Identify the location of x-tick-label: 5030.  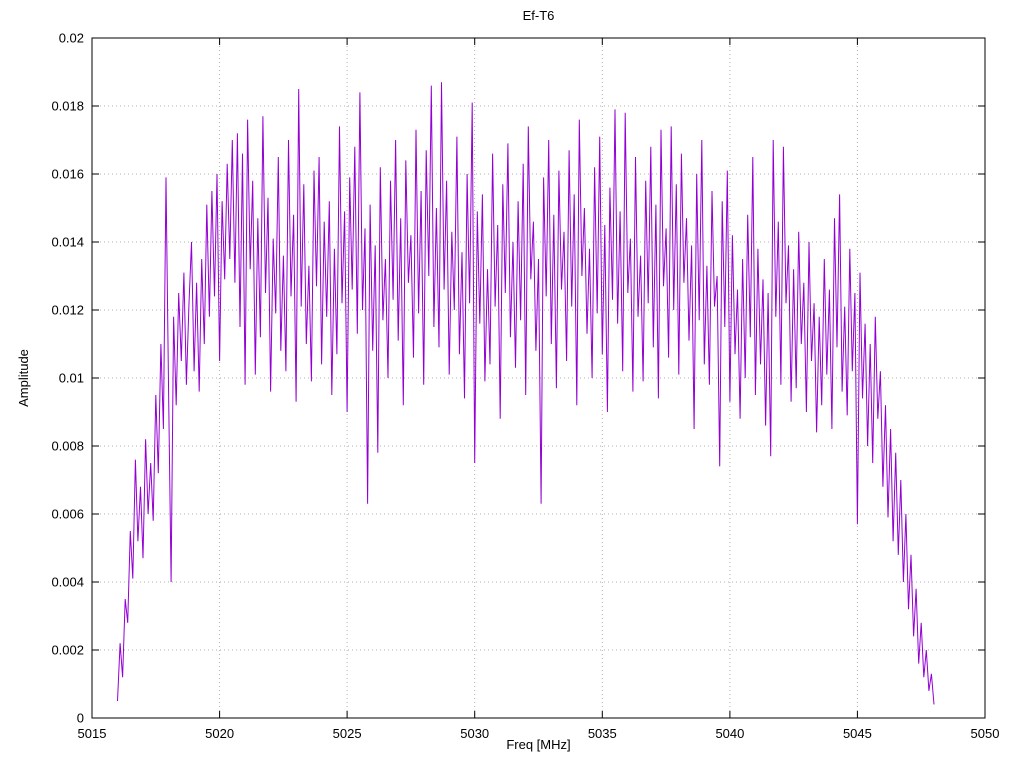
(474, 733).